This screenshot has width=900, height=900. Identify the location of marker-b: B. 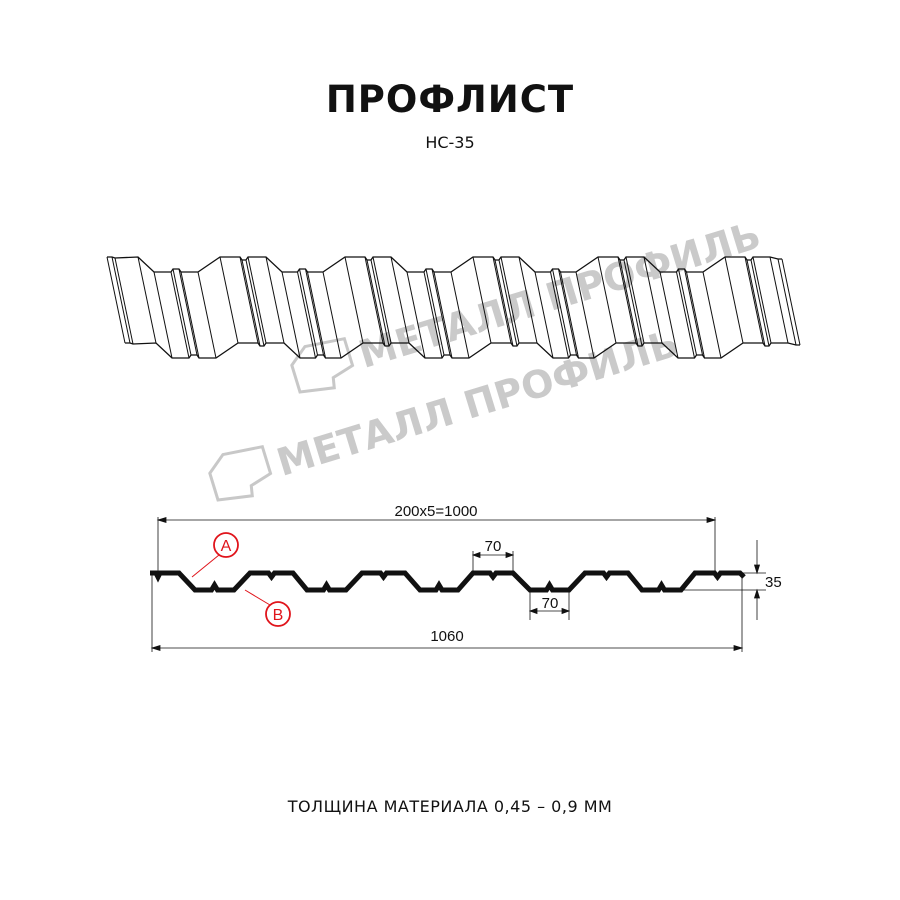
(267, 608).